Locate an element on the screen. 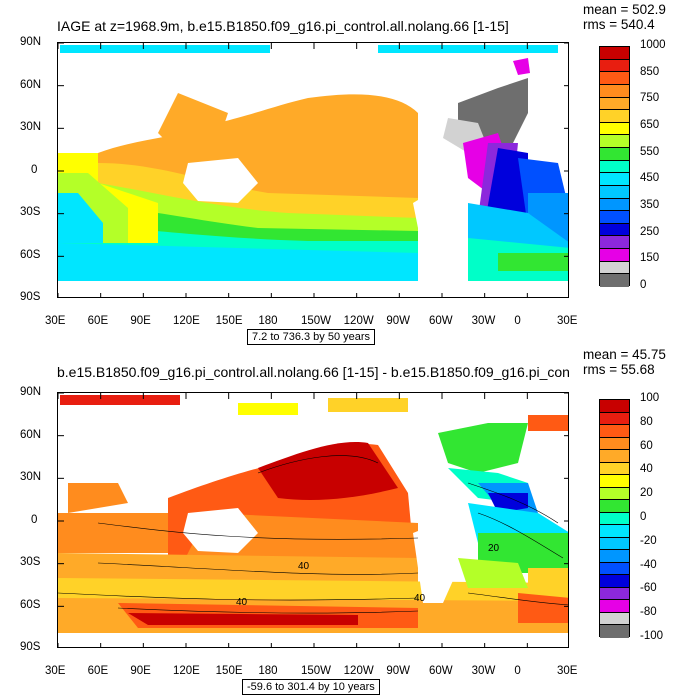 The height and width of the screenshot is (700, 700). top-colorbar is located at coordinates (614, 166).